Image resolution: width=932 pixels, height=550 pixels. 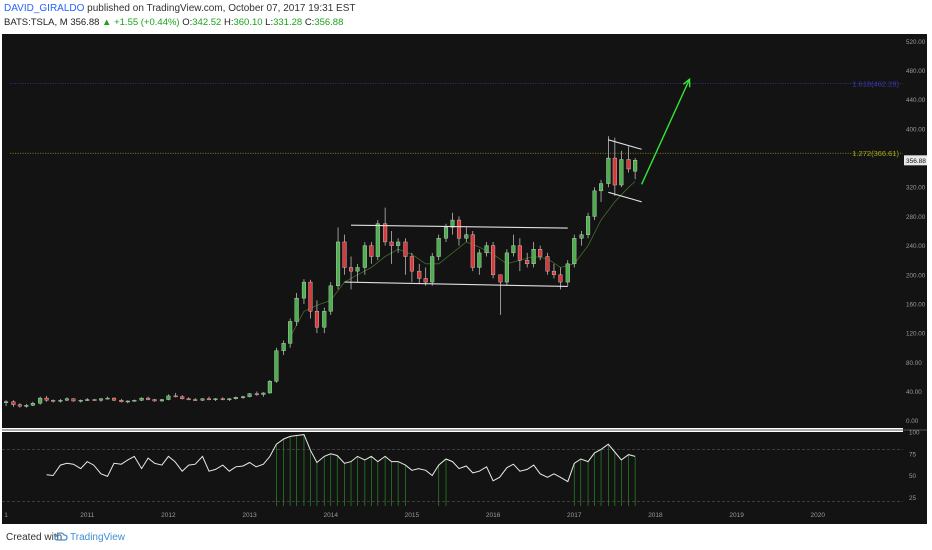 I want to click on symbol-name: BATS:TSLA, M, so click(x=36, y=22).